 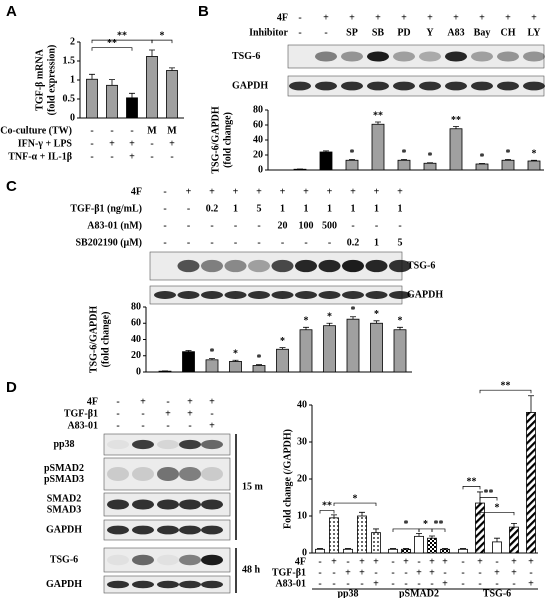 I want to click on condition-mark: 20, so click(x=283, y=225).